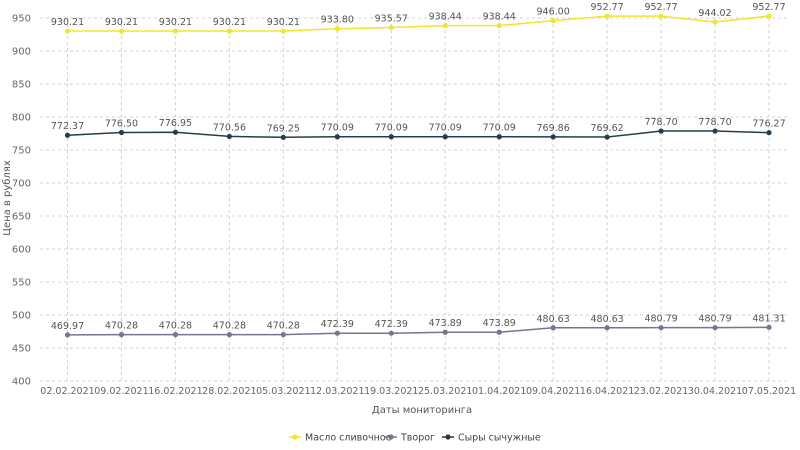 This screenshot has width=800, height=450. What do you see at coordinates (121, 391) in the screenshot?
I see `x-tick-label: 09.02.2021` at bounding box center [121, 391].